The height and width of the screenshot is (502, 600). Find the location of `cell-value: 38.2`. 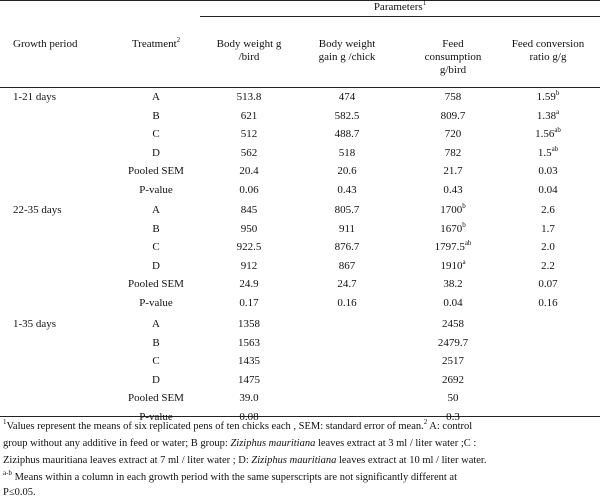

cell-value: 38.2 is located at coordinates (453, 284).